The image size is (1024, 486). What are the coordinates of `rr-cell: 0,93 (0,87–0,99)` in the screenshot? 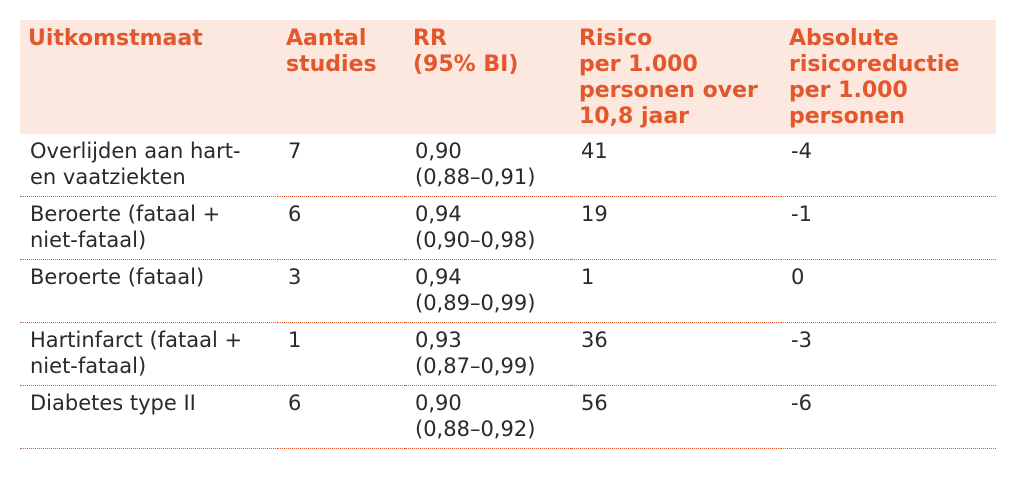 It's located at (488, 354).